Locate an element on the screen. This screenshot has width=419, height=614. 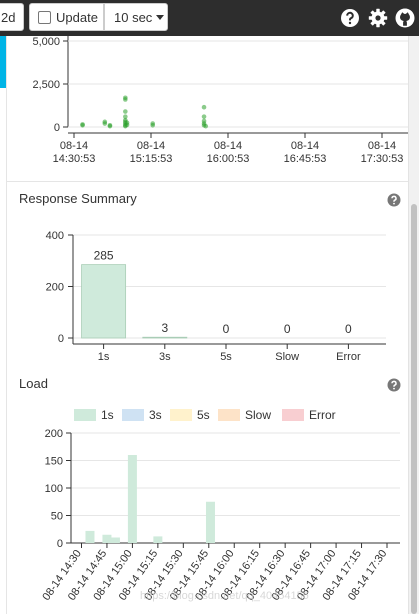
section-divider is located at coordinates (207, 181).